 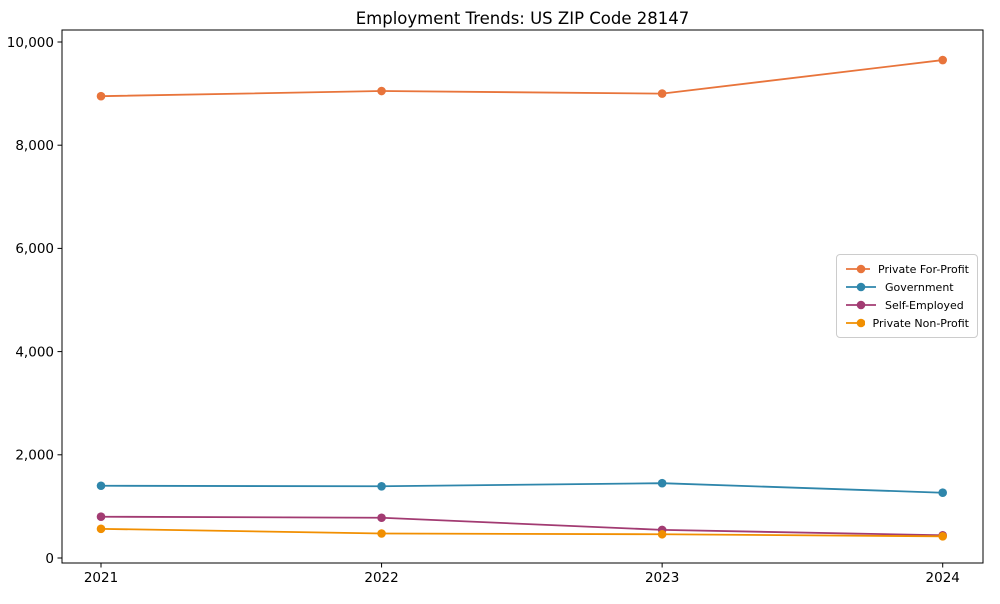 What do you see at coordinates (919, 287) in the screenshot?
I see `legend-label: Government` at bounding box center [919, 287].